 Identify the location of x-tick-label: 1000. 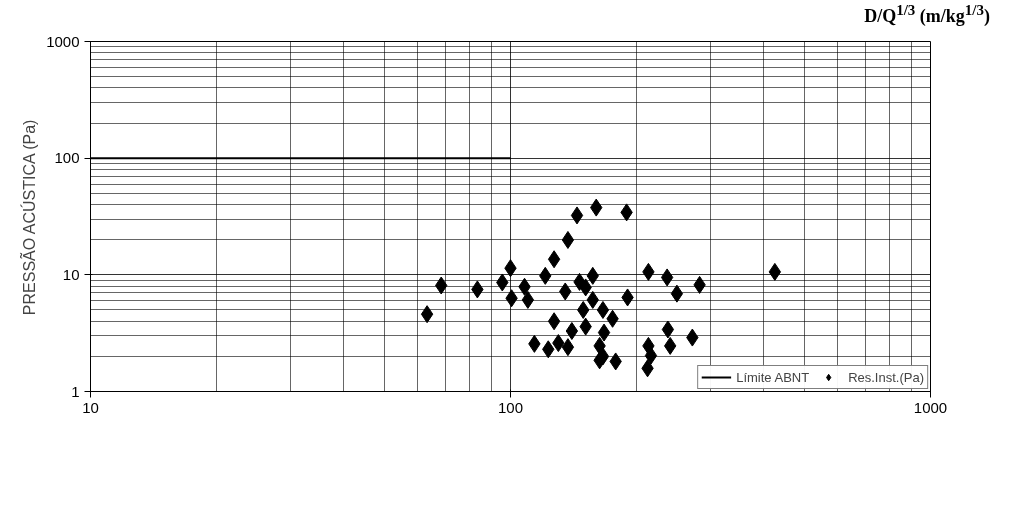
(930, 407).